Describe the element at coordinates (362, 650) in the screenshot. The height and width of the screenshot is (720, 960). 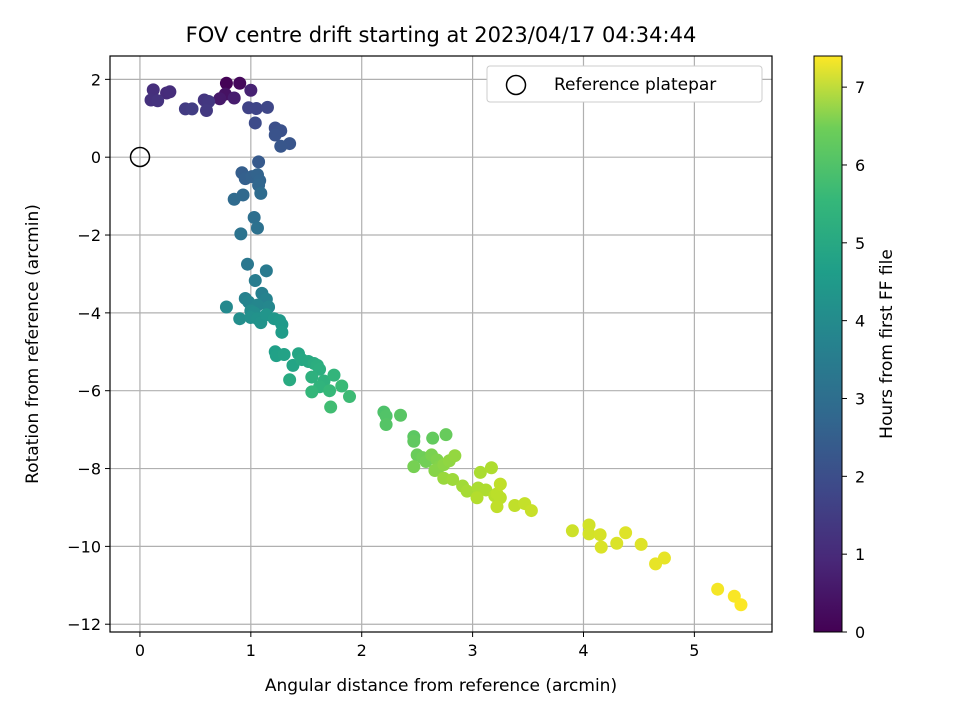
I see `x-tick-label: 2` at that location.